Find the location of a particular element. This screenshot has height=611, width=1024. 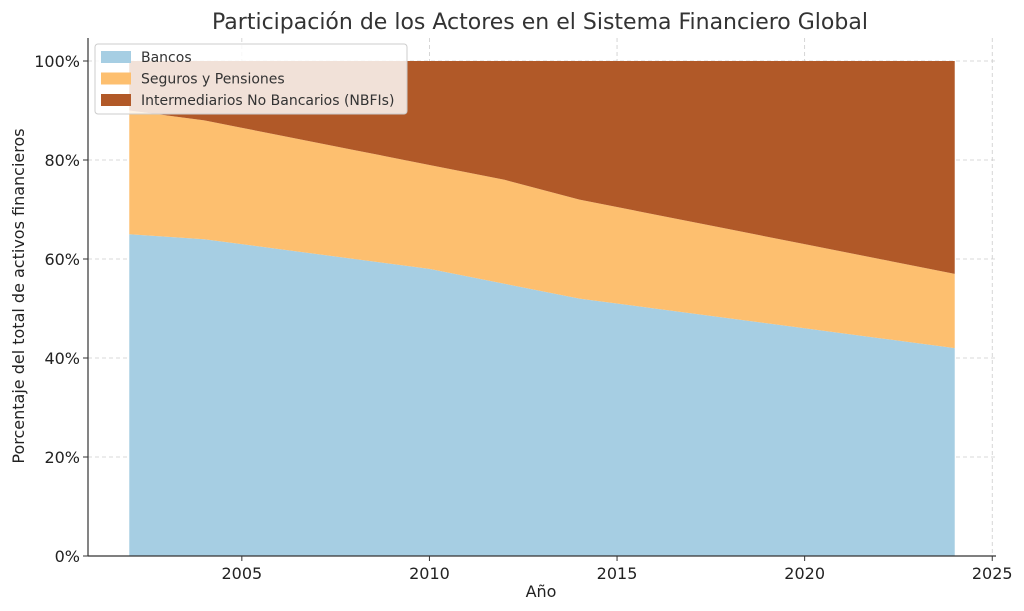

y-tick-label-5: 100% is located at coordinates (57, 61).